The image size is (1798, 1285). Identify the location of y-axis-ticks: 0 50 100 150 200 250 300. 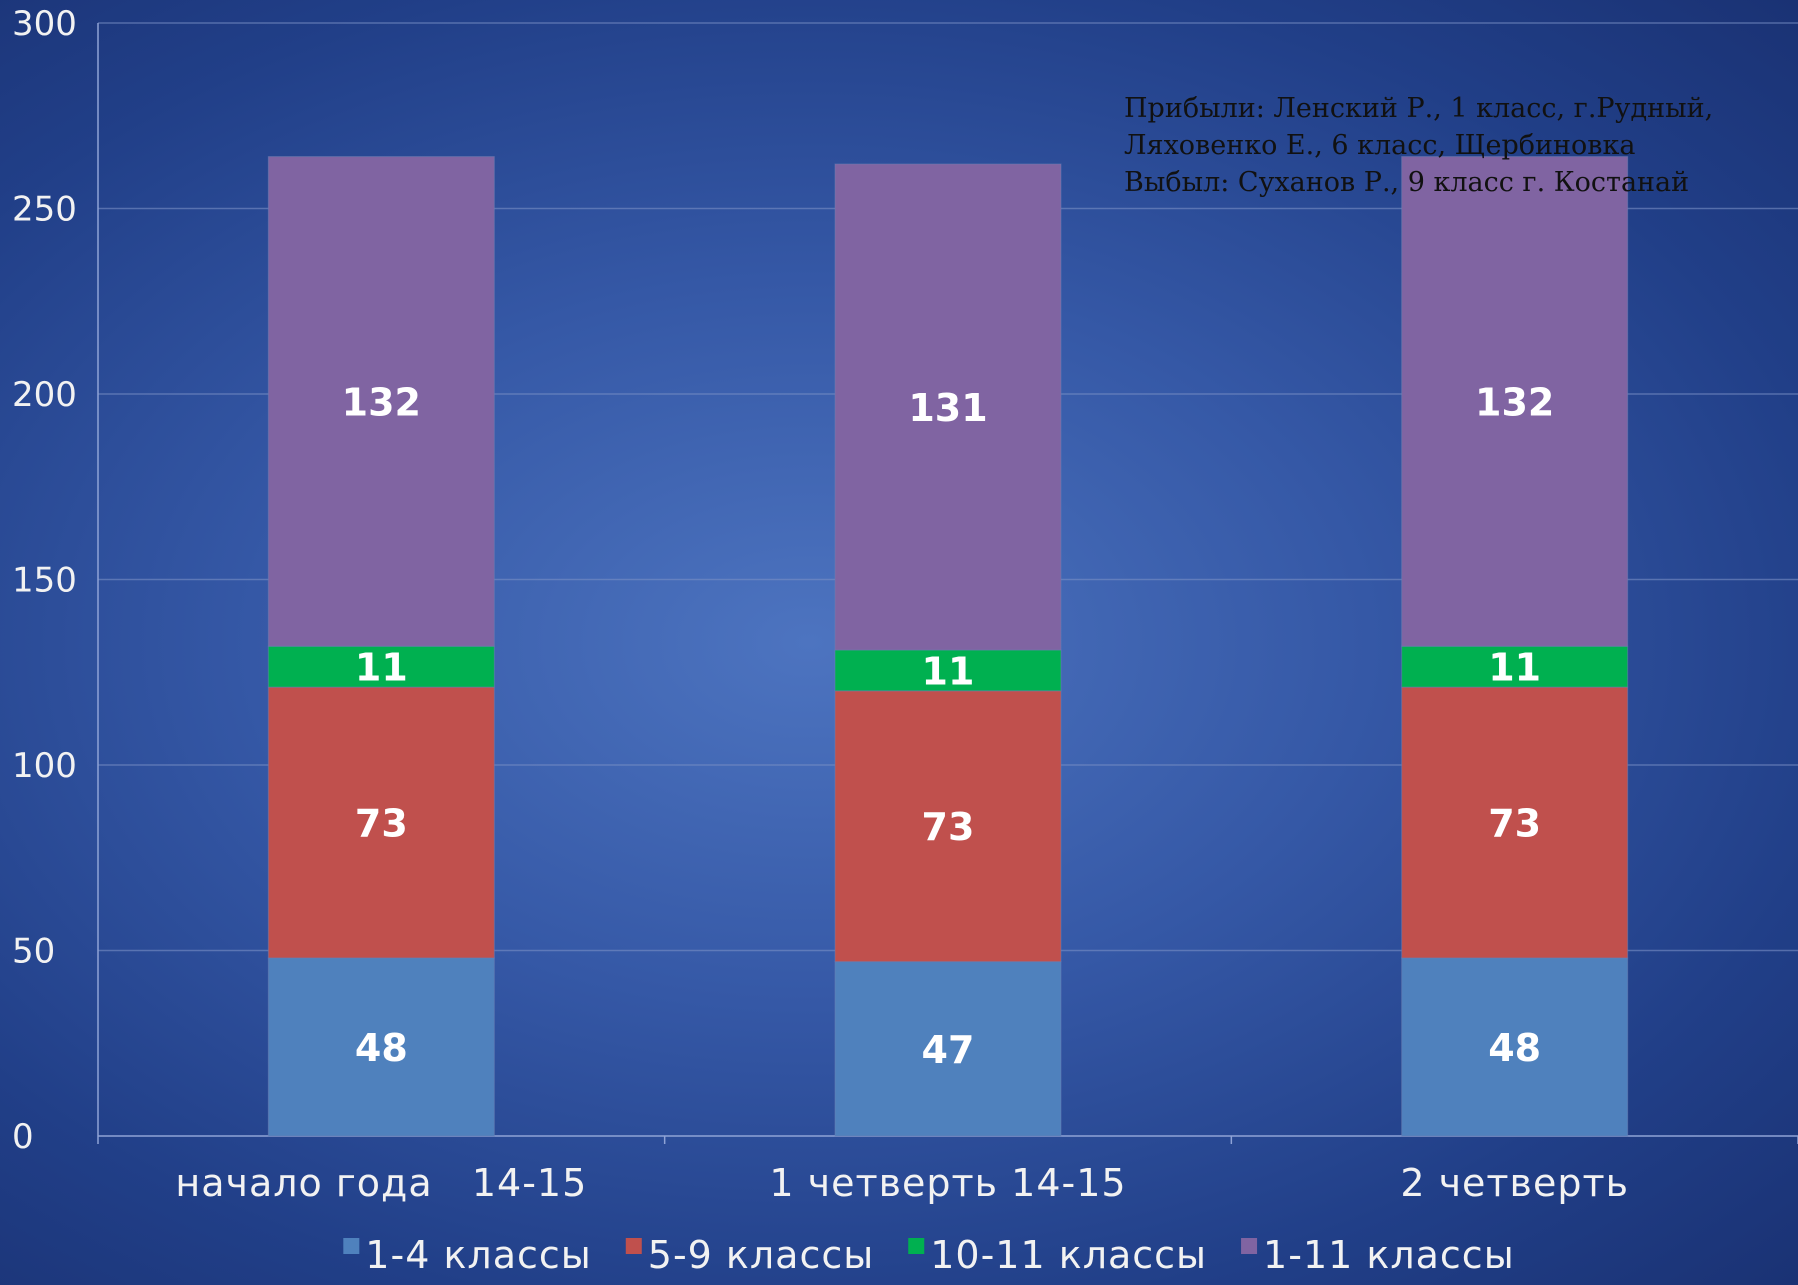
(44, 580).